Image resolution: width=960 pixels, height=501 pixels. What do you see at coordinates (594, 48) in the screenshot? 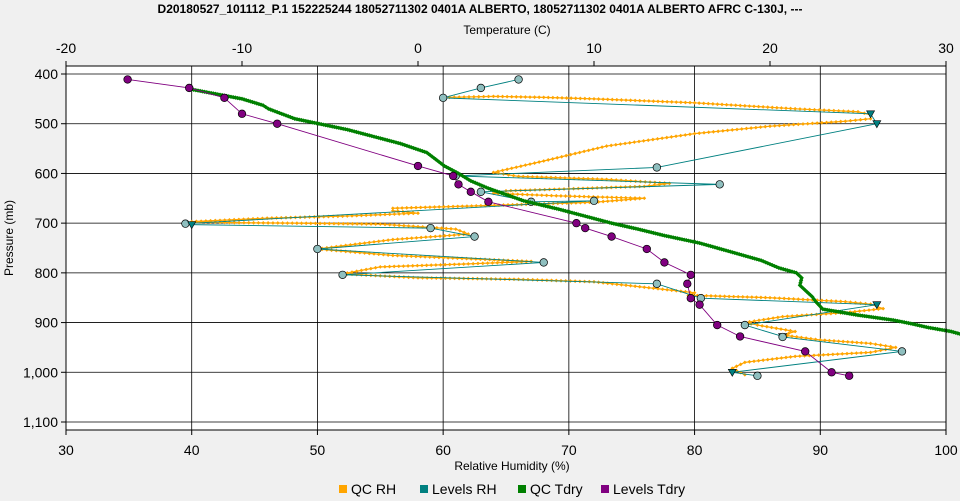
I see `top-tick-label: 10` at bounding box center [594, 48].